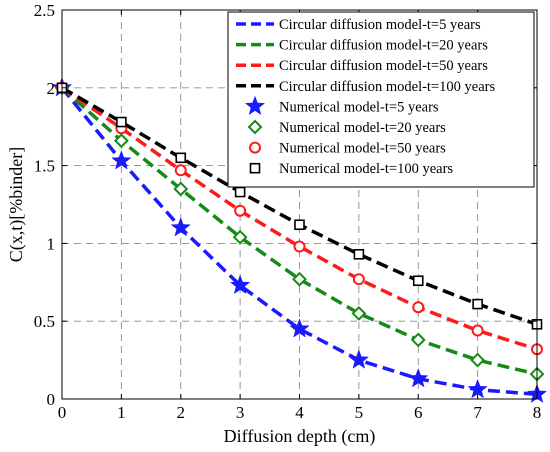 The height and width of the screenshot is (452, 550). Describe the element at coordinates (383, 46) in the screenshot. I see `legend-label: Circular diffusion model-t=20 years` at that location.